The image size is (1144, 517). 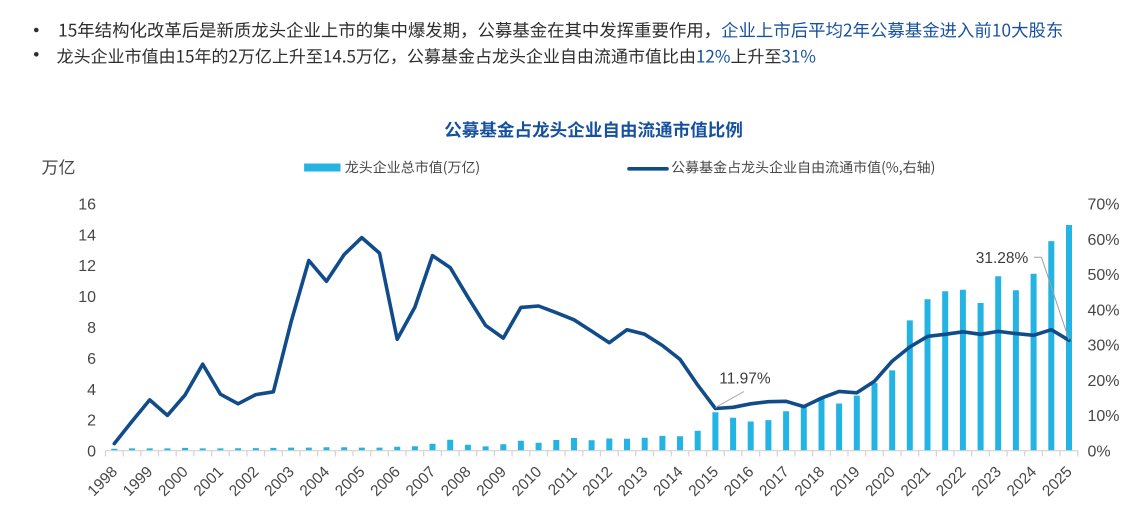 What do you see at coordinates (91, 390) in the screenshot?
I see `svg-text: 4` at bounding box center [91, 390].